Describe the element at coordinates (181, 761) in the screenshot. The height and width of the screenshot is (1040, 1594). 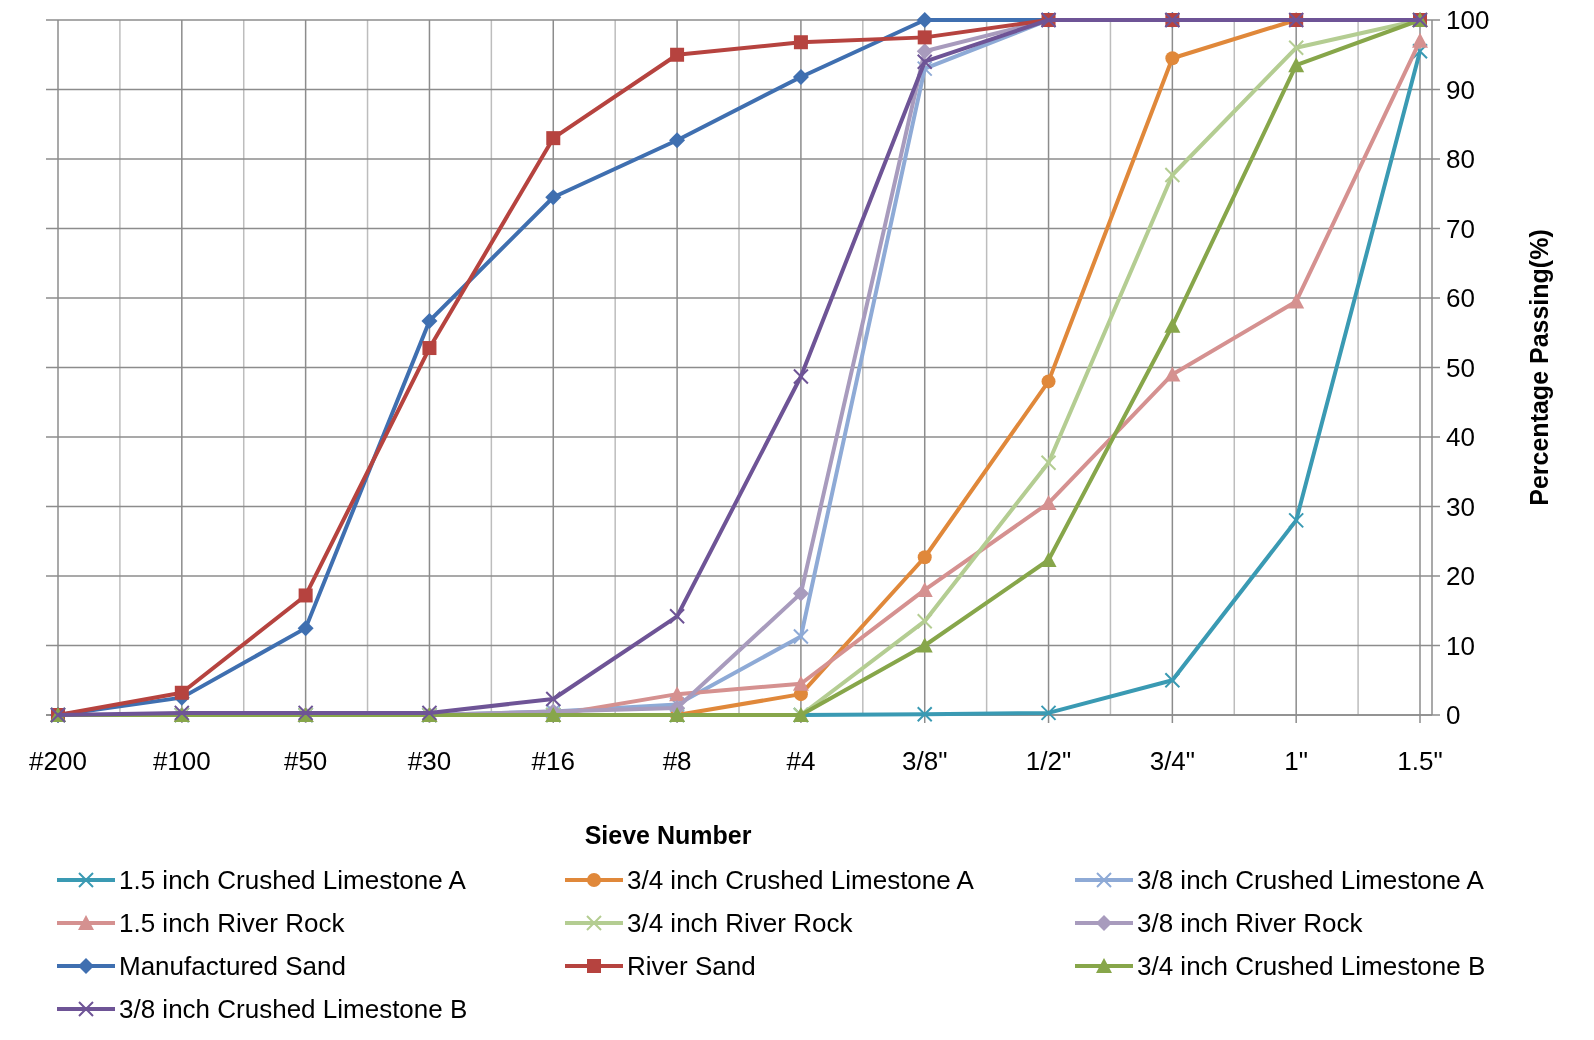
I see `x-tick-label: #100` at that location.